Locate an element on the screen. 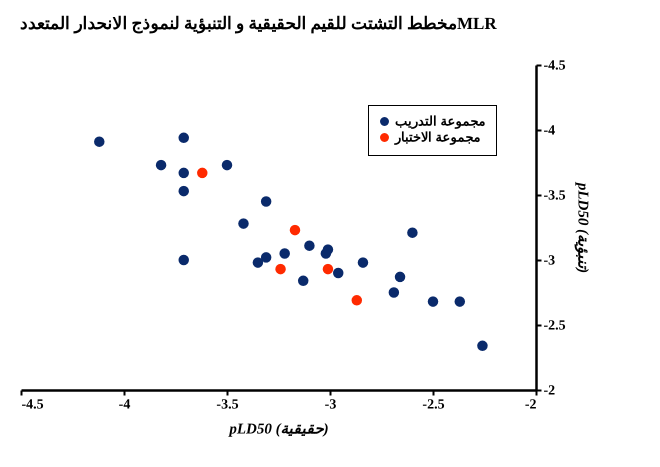 This screenshot has width=660, height=467. x-tick-label: -3 is located at coordinates (330, 405).